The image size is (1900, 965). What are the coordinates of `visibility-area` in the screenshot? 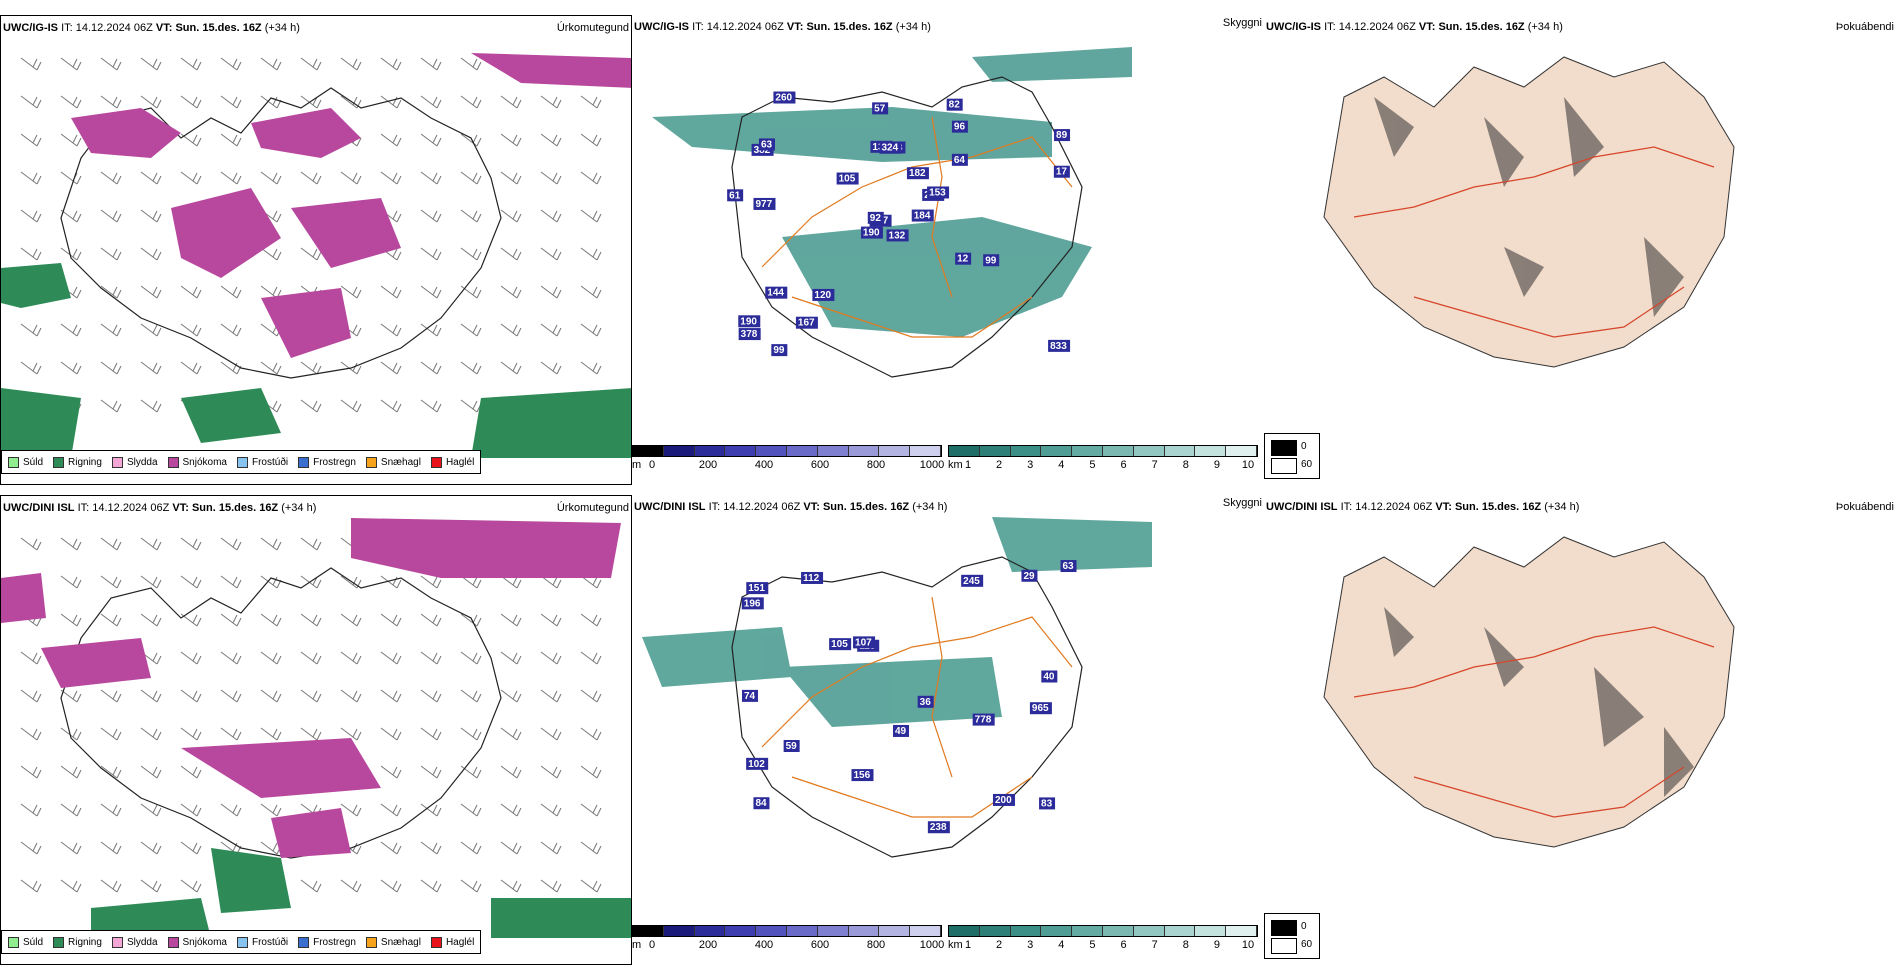 It's located at (897, 622).